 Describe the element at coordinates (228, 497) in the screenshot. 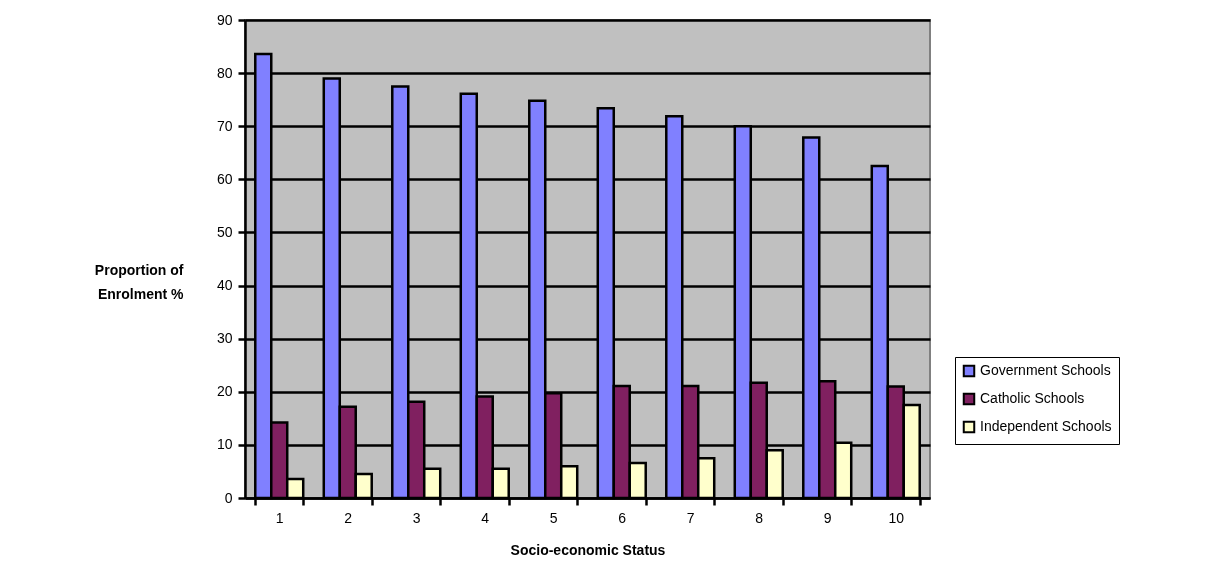

I see `y-tick-label: 0` at that location.